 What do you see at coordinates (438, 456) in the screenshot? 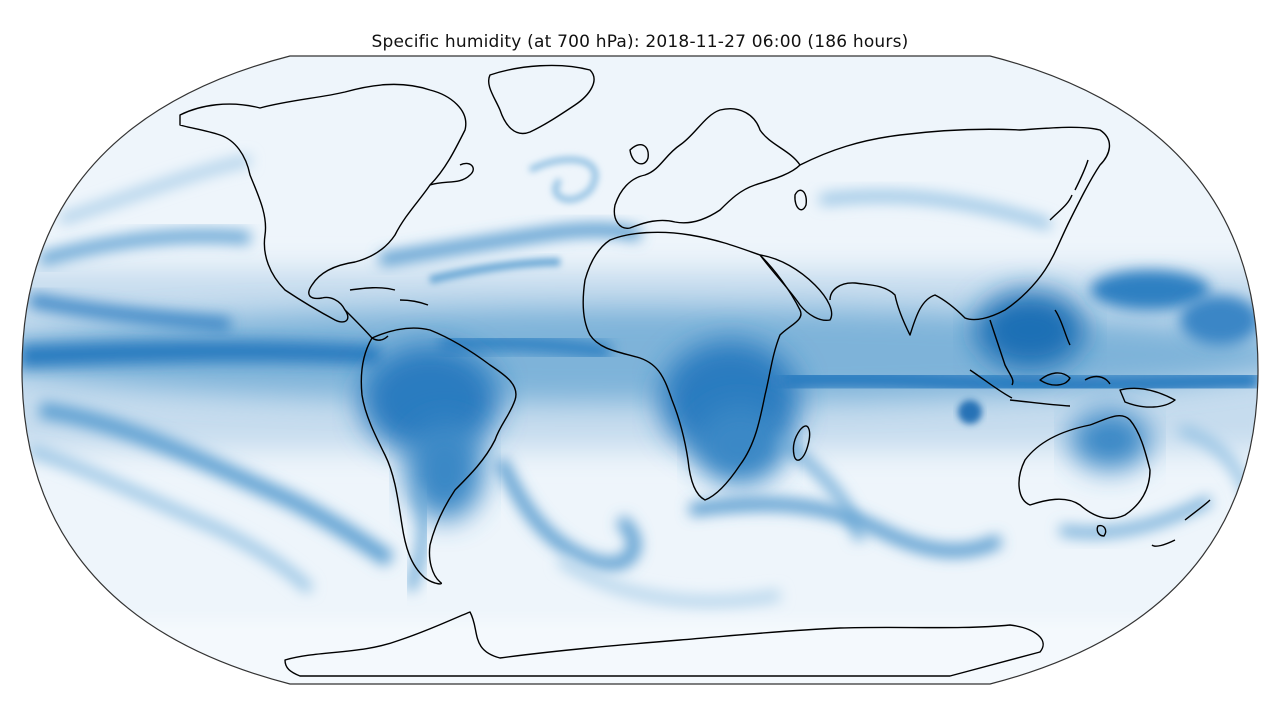
I see `coastline-south-america` at bounding box center [438, 456].